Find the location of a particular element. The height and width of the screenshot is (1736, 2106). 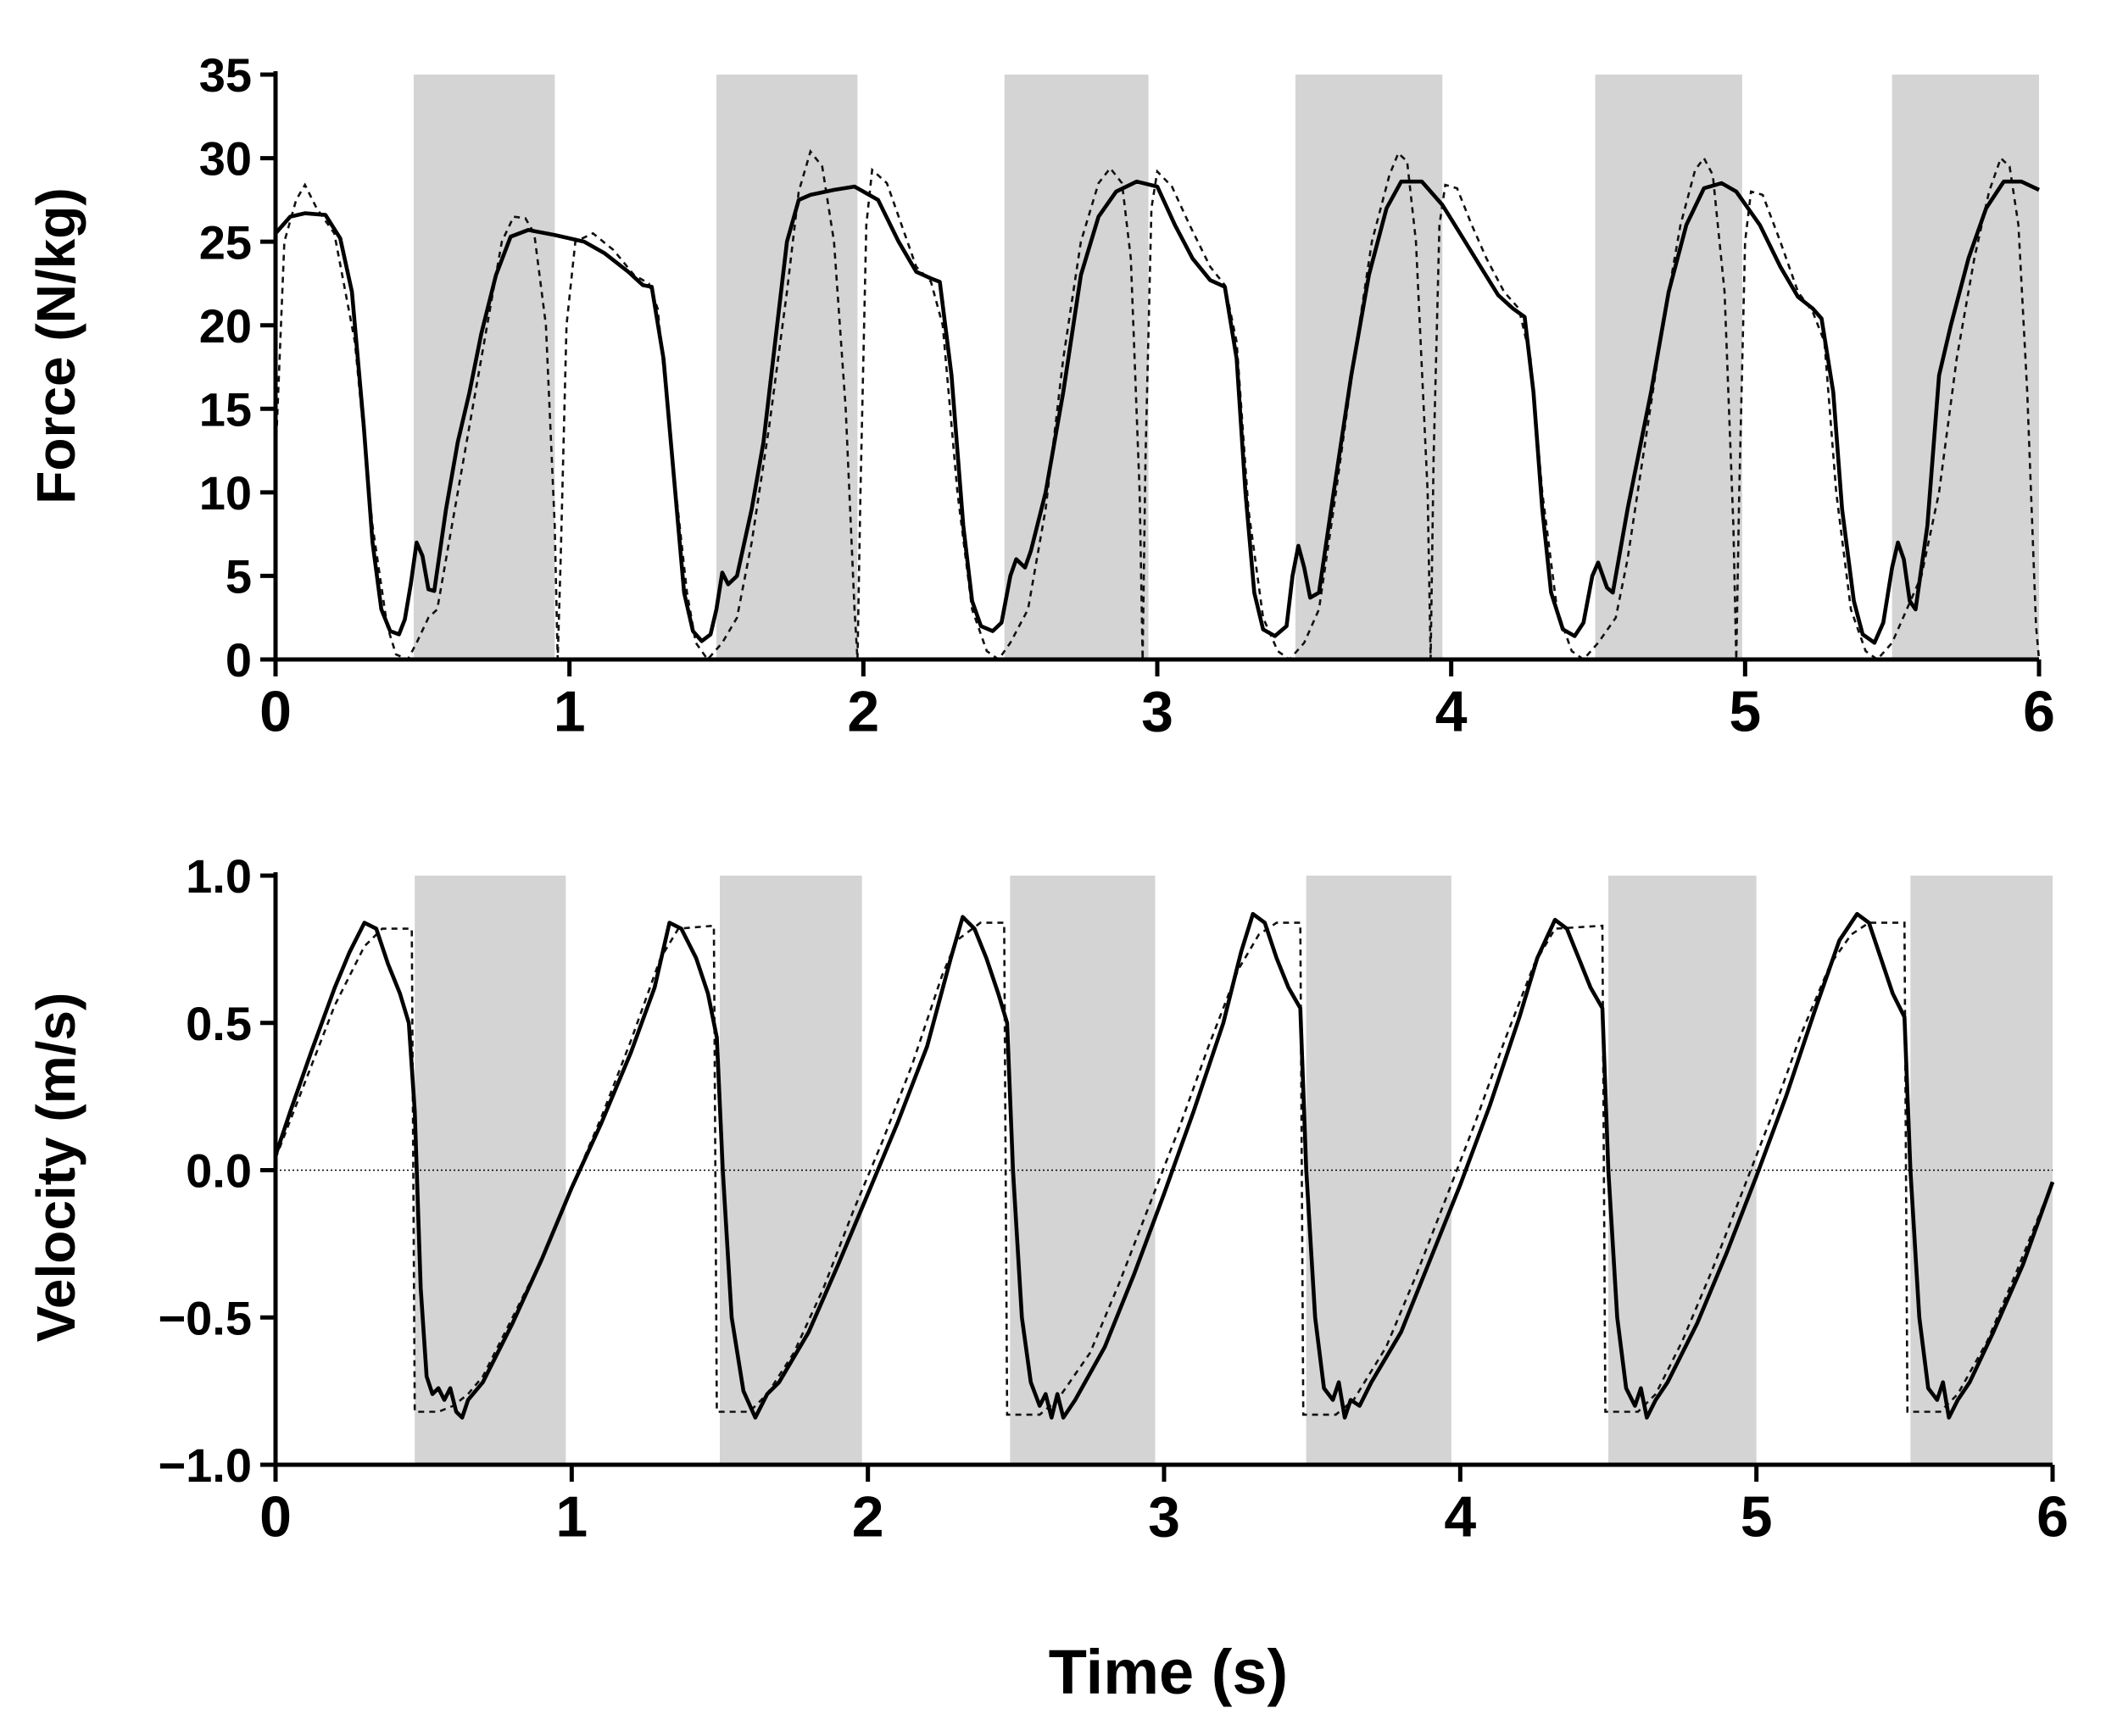

force-x-tick-label: 0 is located at coordinates (275, 712).